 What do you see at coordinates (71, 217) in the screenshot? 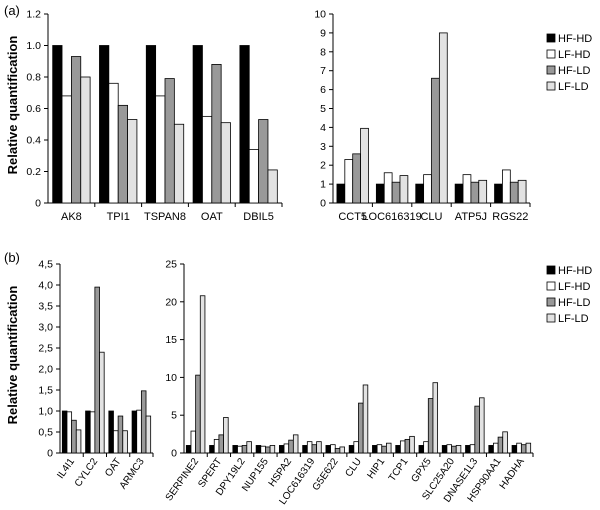
I see `x-category-label: AK8` at bounding box center [71, 217].